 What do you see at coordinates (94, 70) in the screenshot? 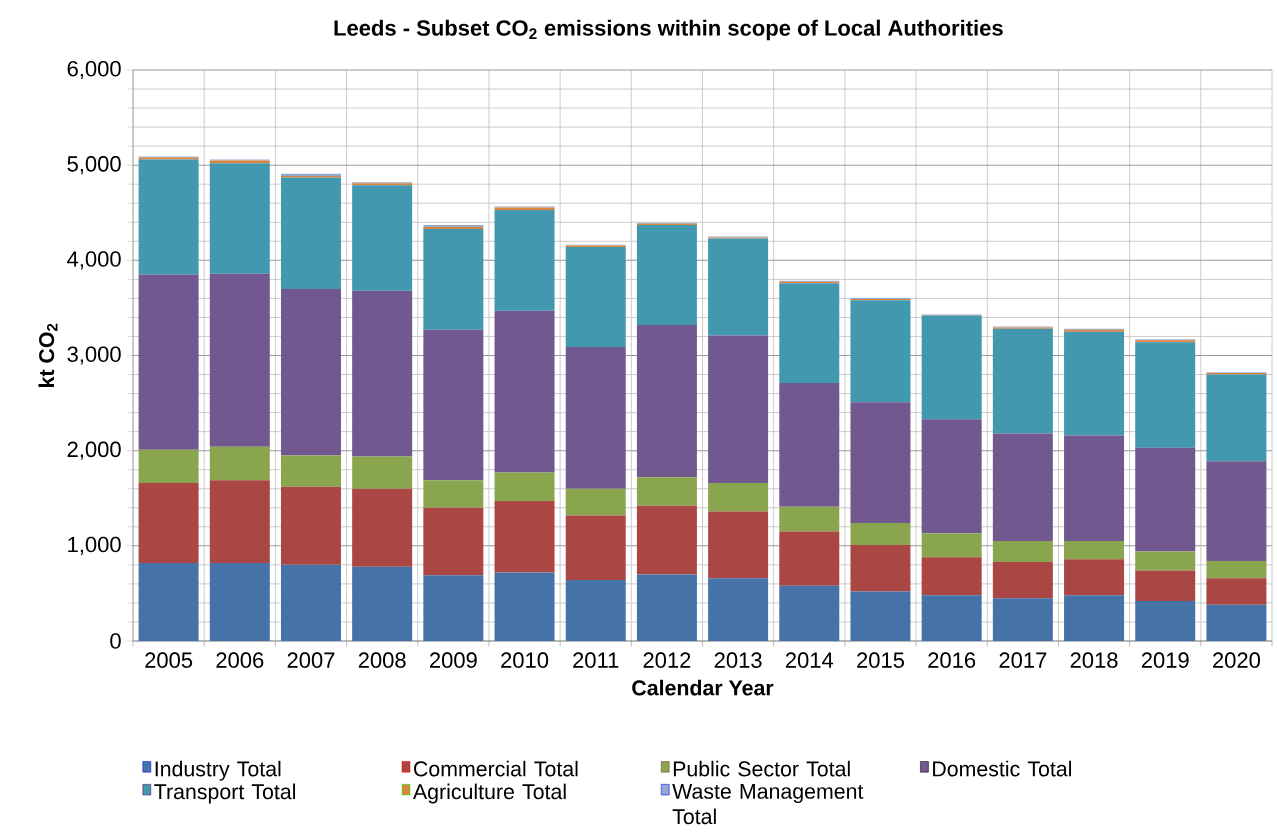
I see `y-tick-label: 6,000` at bounding box center [94, 70].